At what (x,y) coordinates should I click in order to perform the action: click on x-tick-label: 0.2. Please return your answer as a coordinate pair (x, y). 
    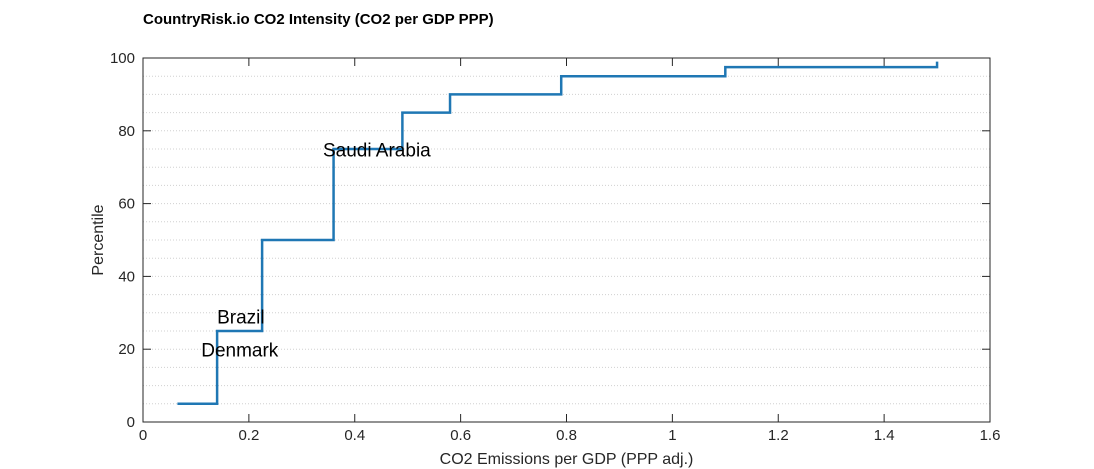
    Looking at the image, I should click on (248, 435).